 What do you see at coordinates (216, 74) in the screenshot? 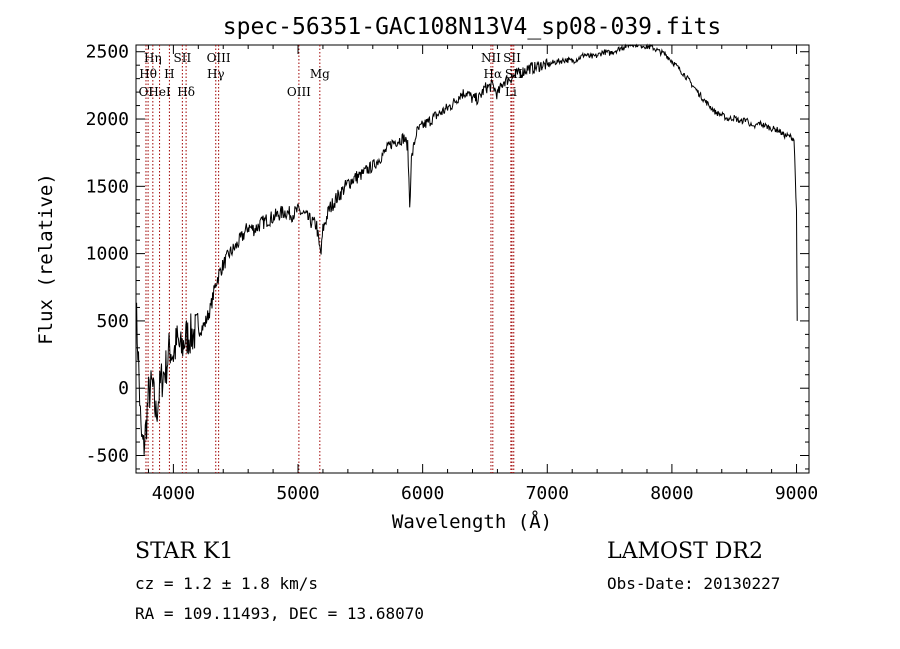
I see `emission-line-label: Hγ` at bounding box center [216, 74].